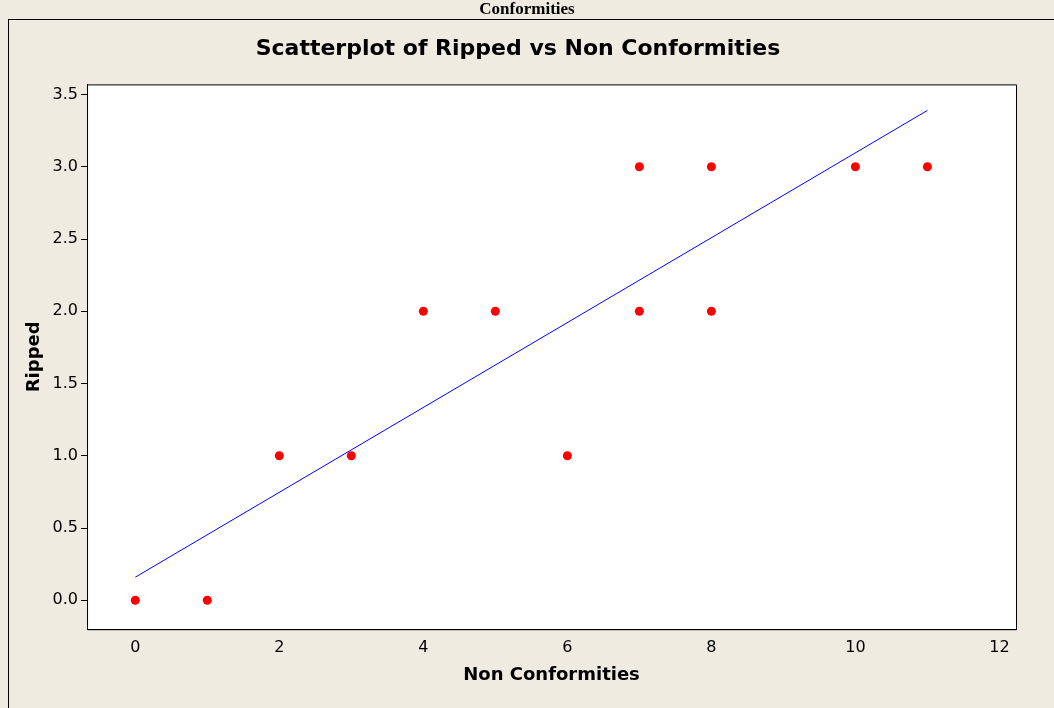  I want to click on y-tick-label: 3.5, so click(65, 93).